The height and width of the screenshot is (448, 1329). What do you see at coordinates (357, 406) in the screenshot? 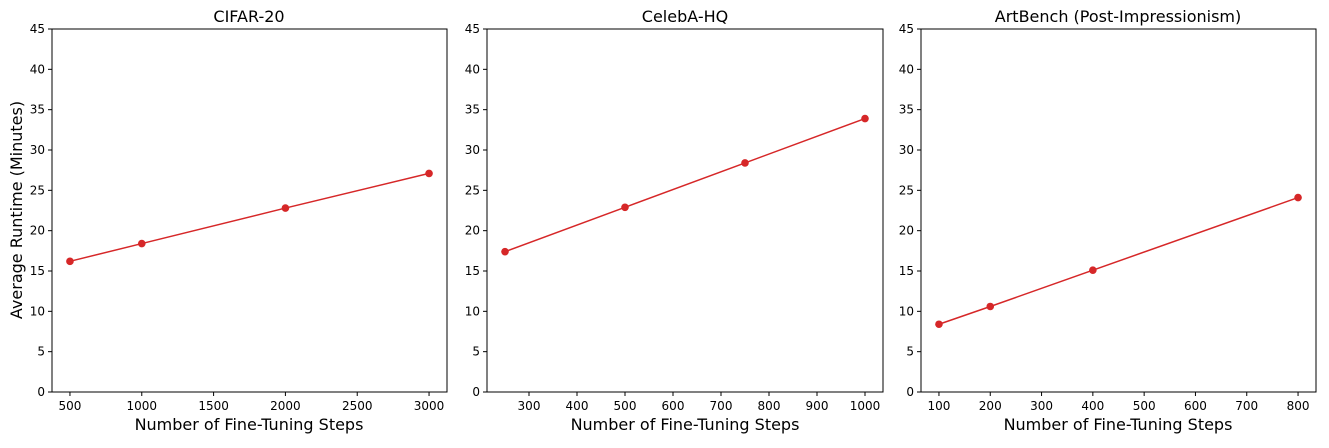
I see `x-tick-label: 2500` at bounding box center [357, 406].